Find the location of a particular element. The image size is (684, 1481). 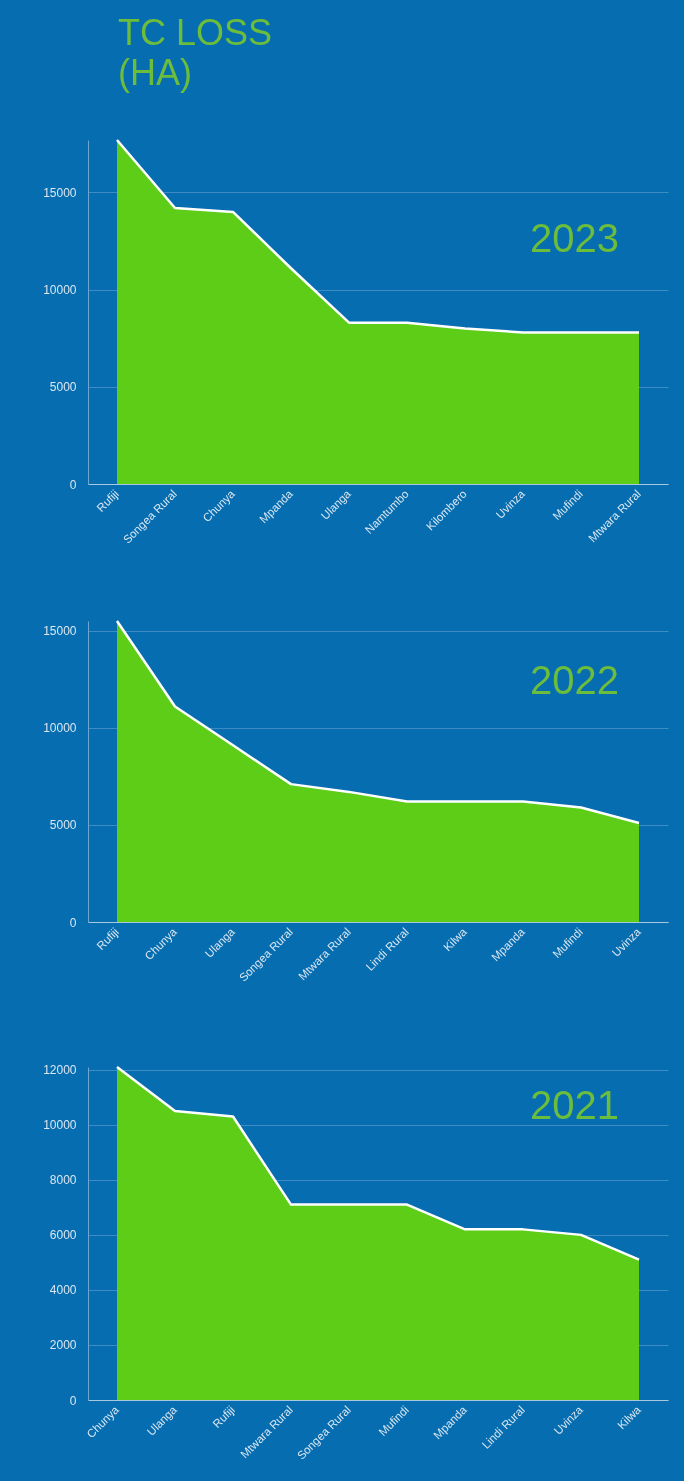

y-tick-label: 8000 is located at coordinates (63, 1180).